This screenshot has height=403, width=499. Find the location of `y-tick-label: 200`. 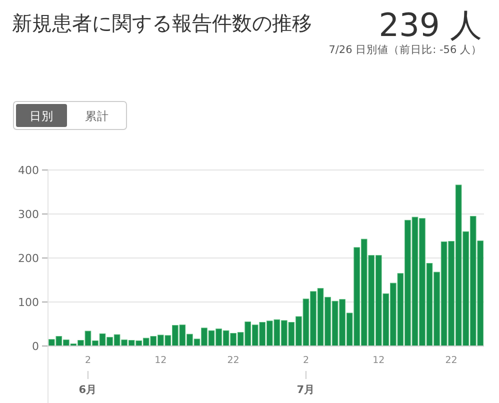

y-tick-label: 200 is located at coordinates (28, 258).